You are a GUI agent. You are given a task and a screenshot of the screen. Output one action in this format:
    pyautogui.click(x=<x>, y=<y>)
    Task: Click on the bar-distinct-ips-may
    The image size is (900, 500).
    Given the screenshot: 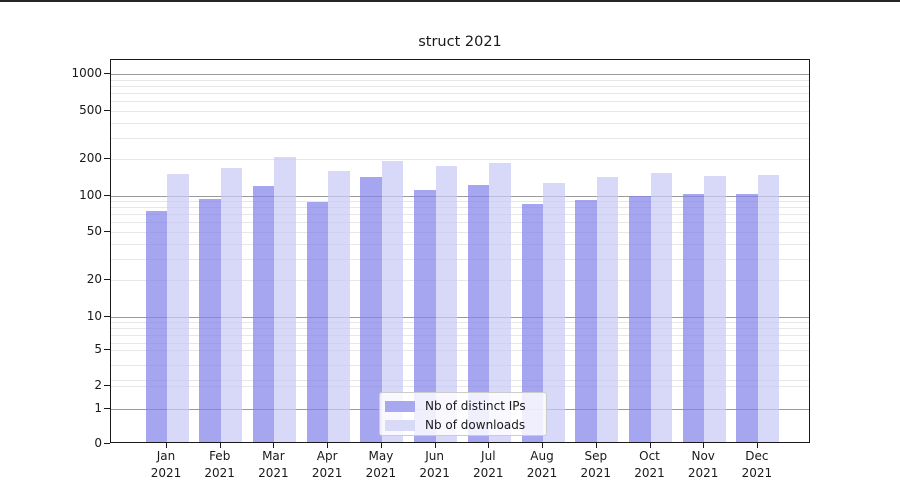 What is the action you would take?
    pyautogui.click(x=371, y=309)
    